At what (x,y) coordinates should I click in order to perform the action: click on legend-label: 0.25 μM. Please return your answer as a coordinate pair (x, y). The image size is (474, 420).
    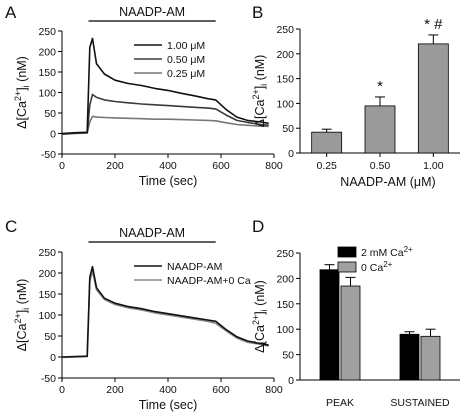
    Looking at the image, I should click on (186, 74).